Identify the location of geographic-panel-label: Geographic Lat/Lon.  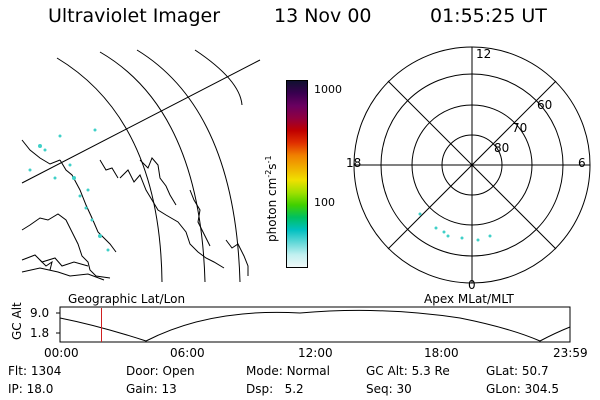
(127, 299).